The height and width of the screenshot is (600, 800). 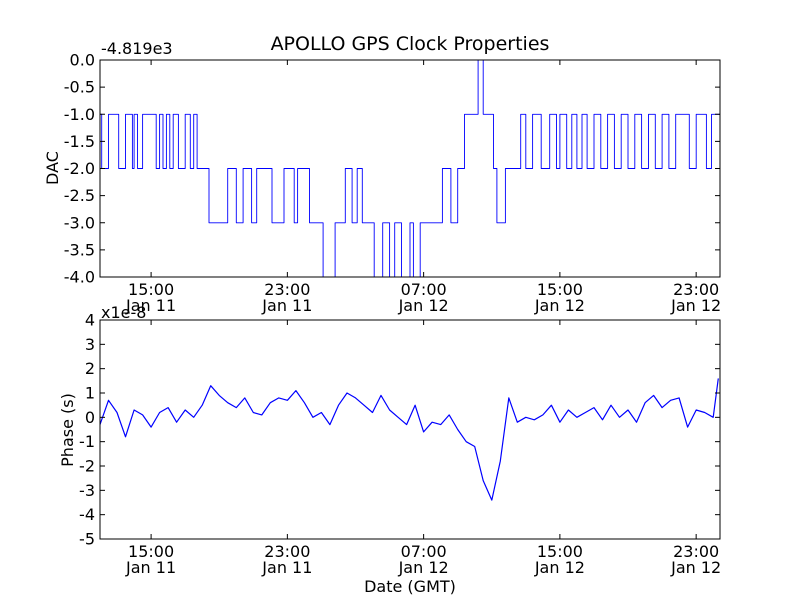 What do you see at coordinates (79, 222) in the screenshot?
I see `dac-y-tick-label: -3.0` at bounding box center [79, 222].